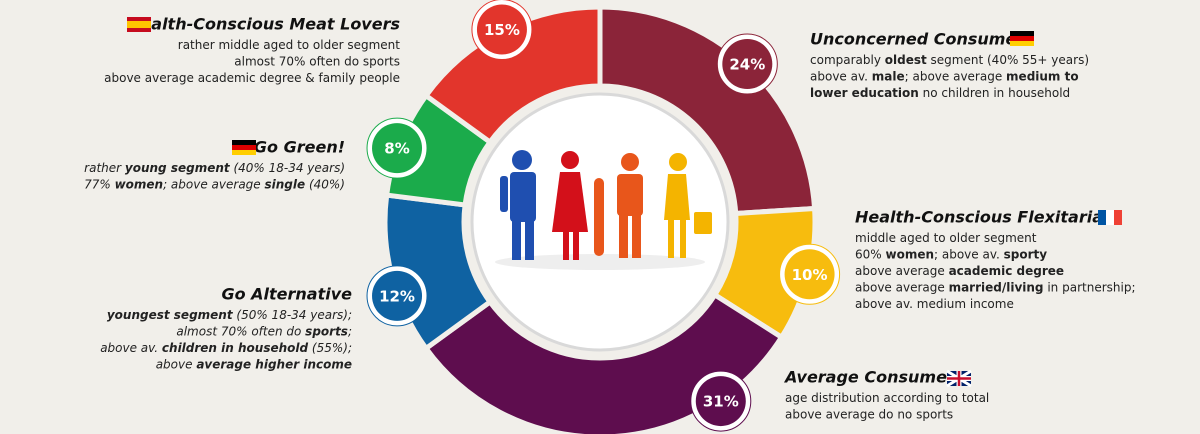 The width and height of the screenshot is (1200, 434). I want to click on description-line: above av. male; above average medium to, so click(944, 76).